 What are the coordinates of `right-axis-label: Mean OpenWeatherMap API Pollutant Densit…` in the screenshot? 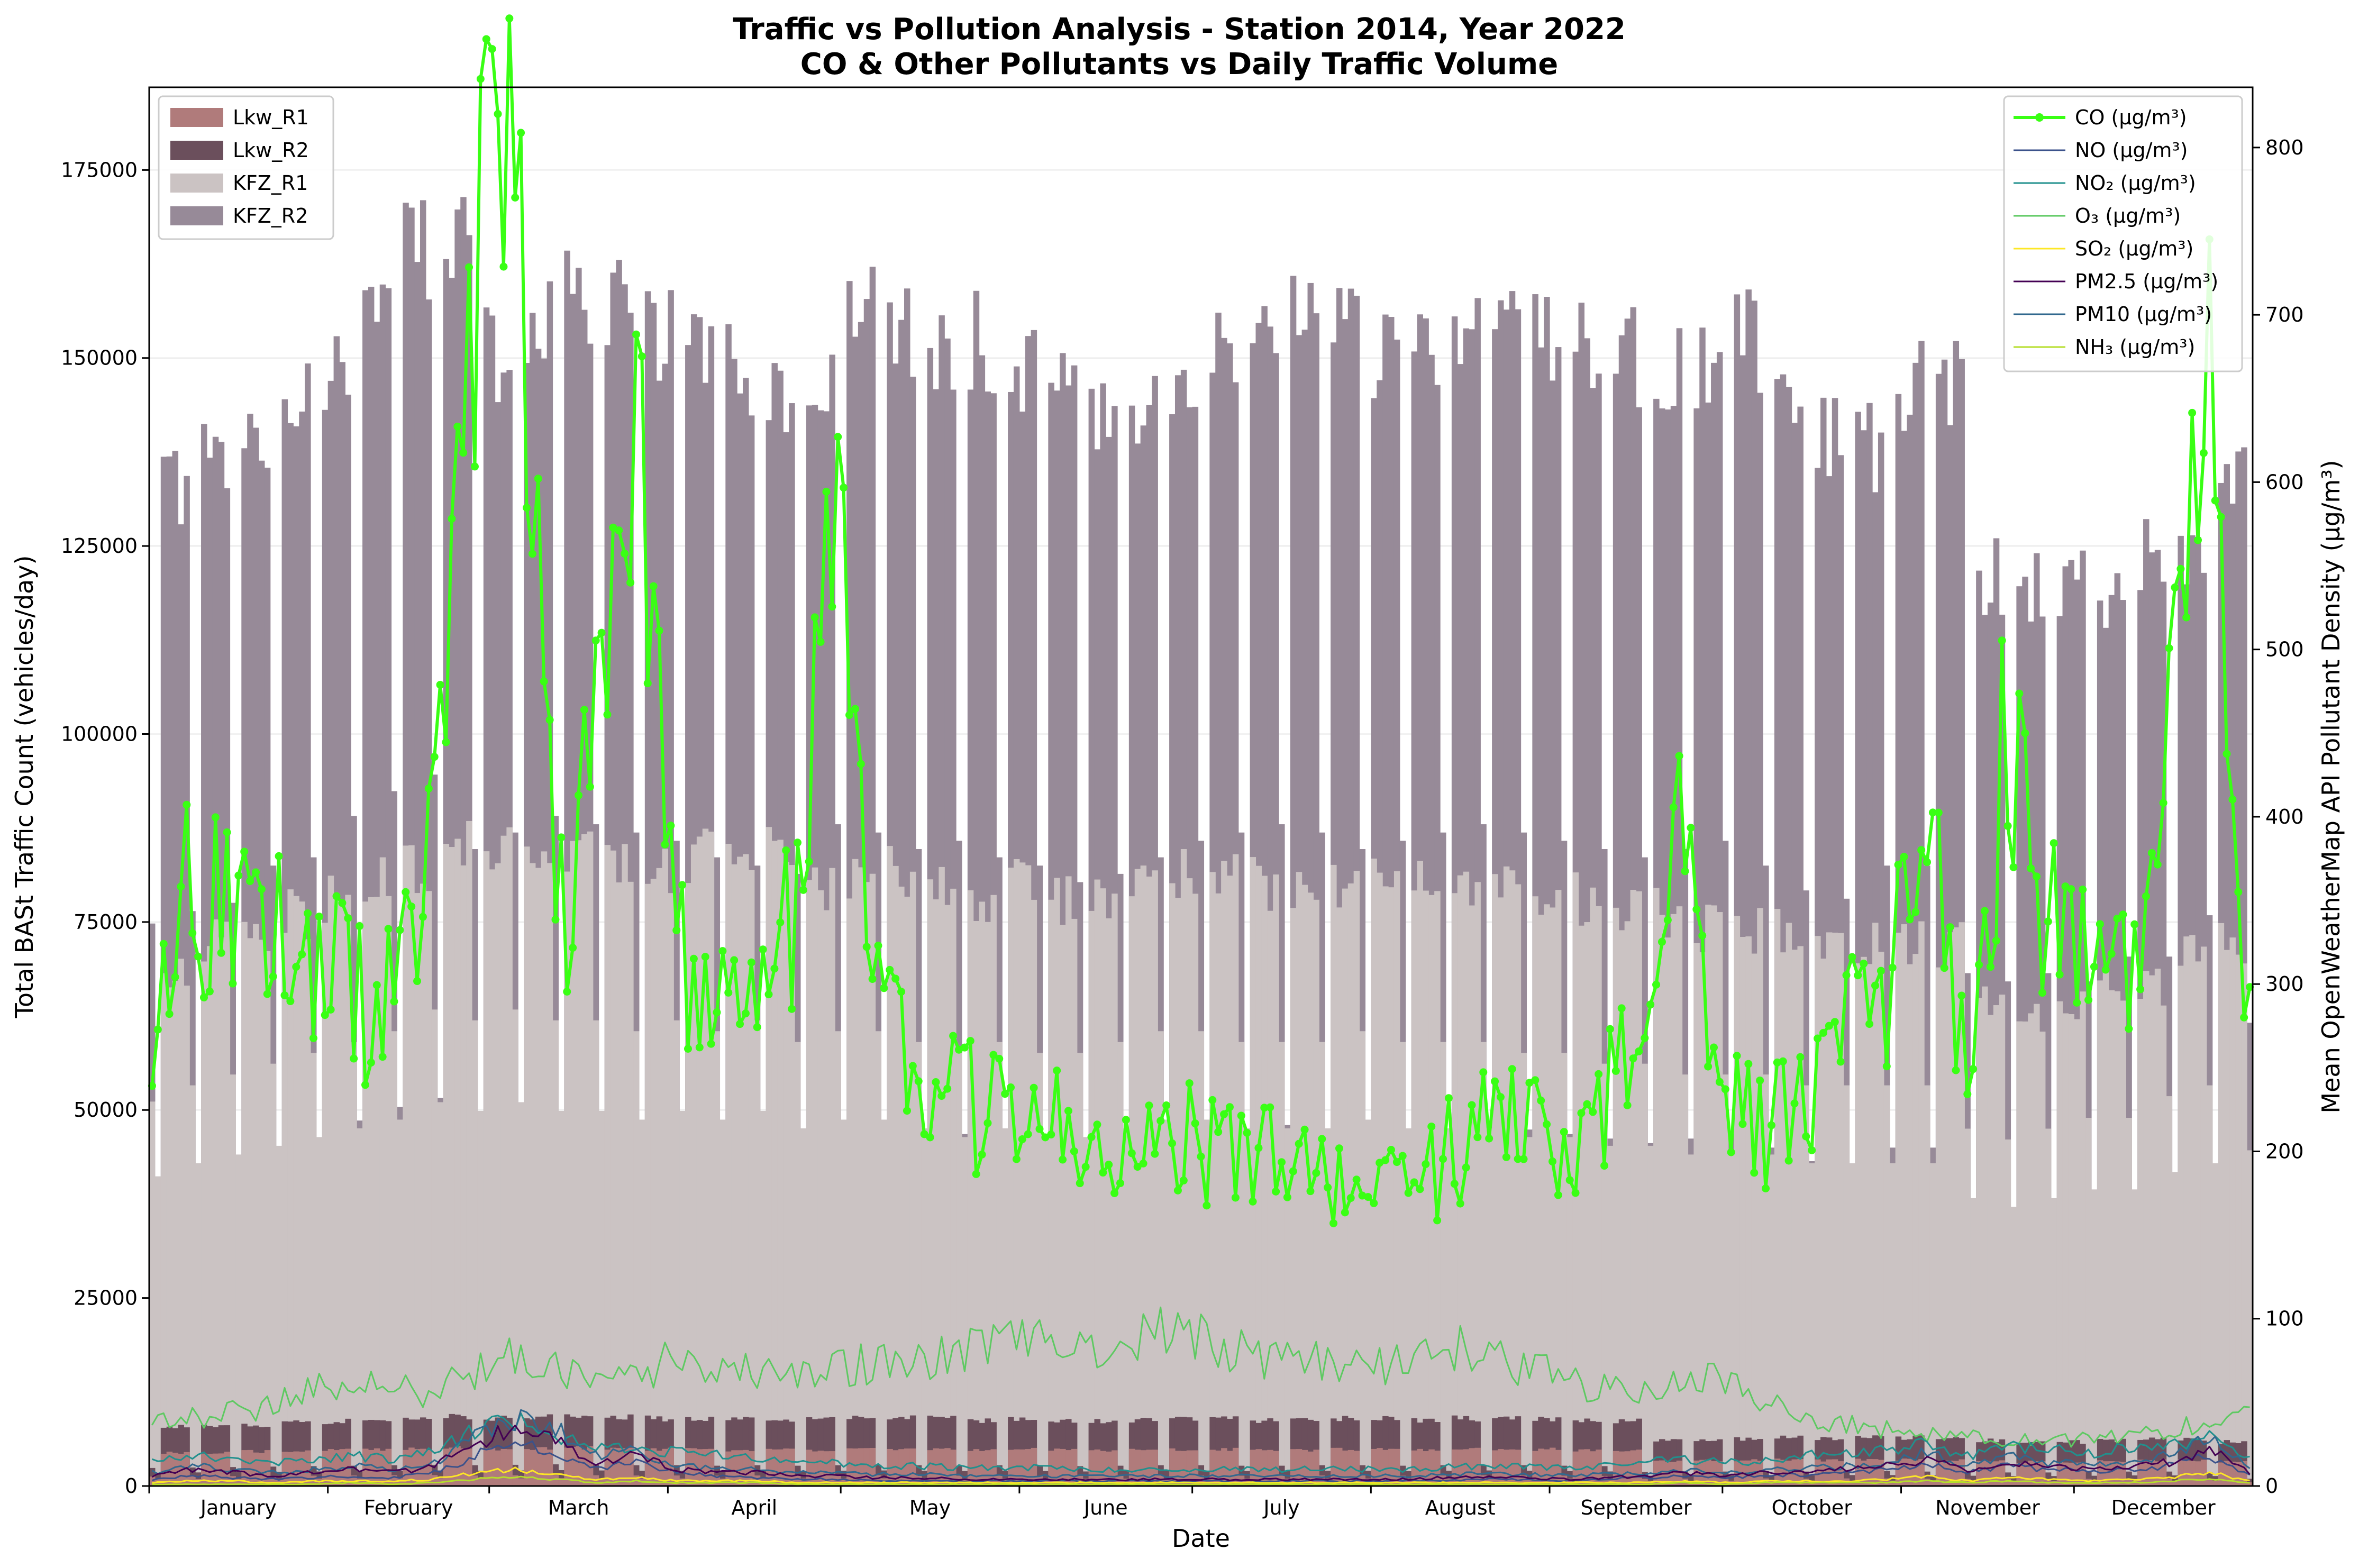 It's located at (2331, 786).